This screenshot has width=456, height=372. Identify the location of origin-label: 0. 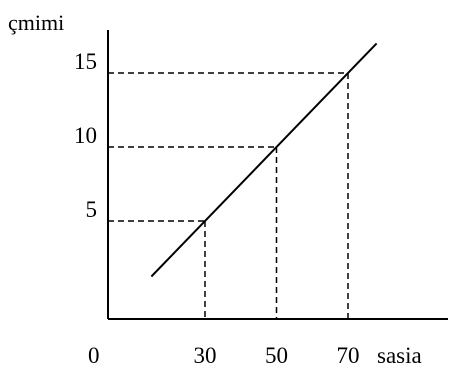
(94, 355).